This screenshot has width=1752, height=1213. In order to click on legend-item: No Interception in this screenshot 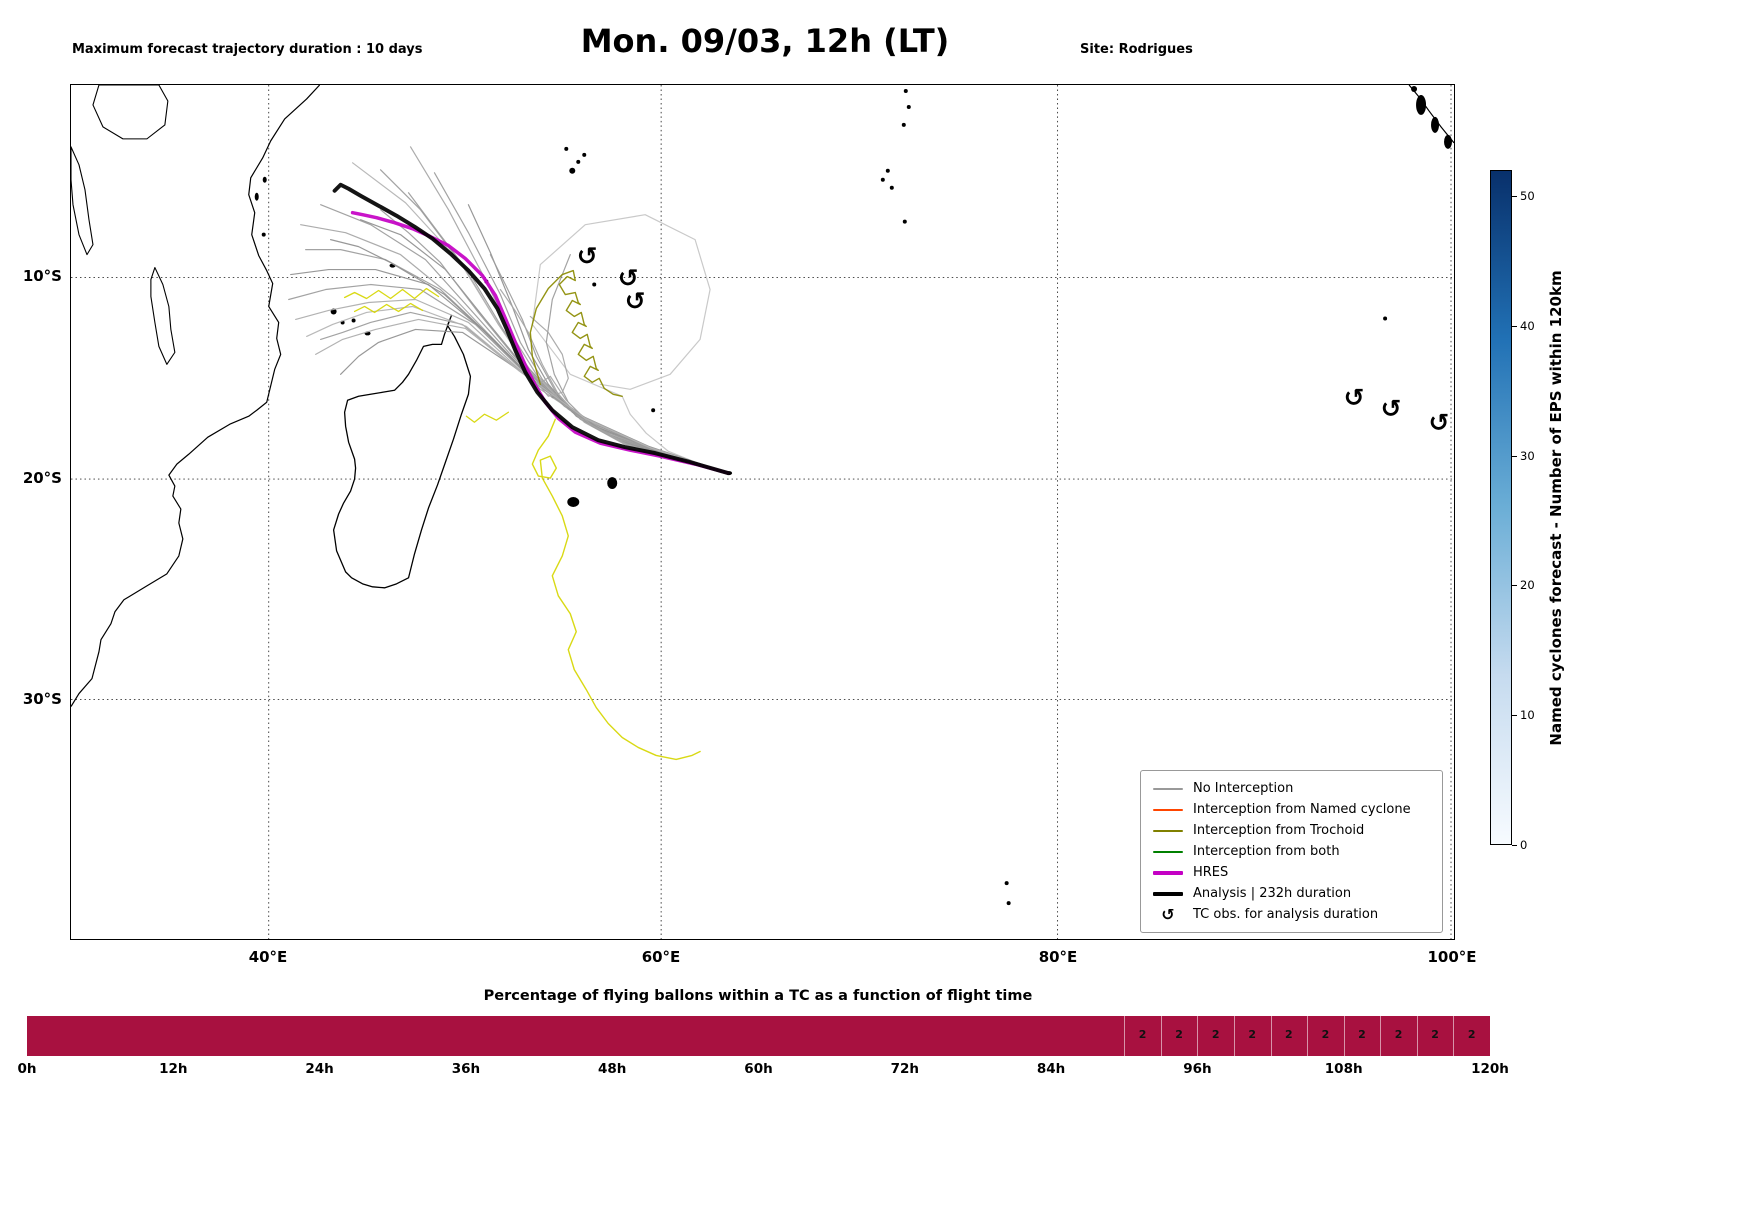, I will do `click(1291, 788)`.